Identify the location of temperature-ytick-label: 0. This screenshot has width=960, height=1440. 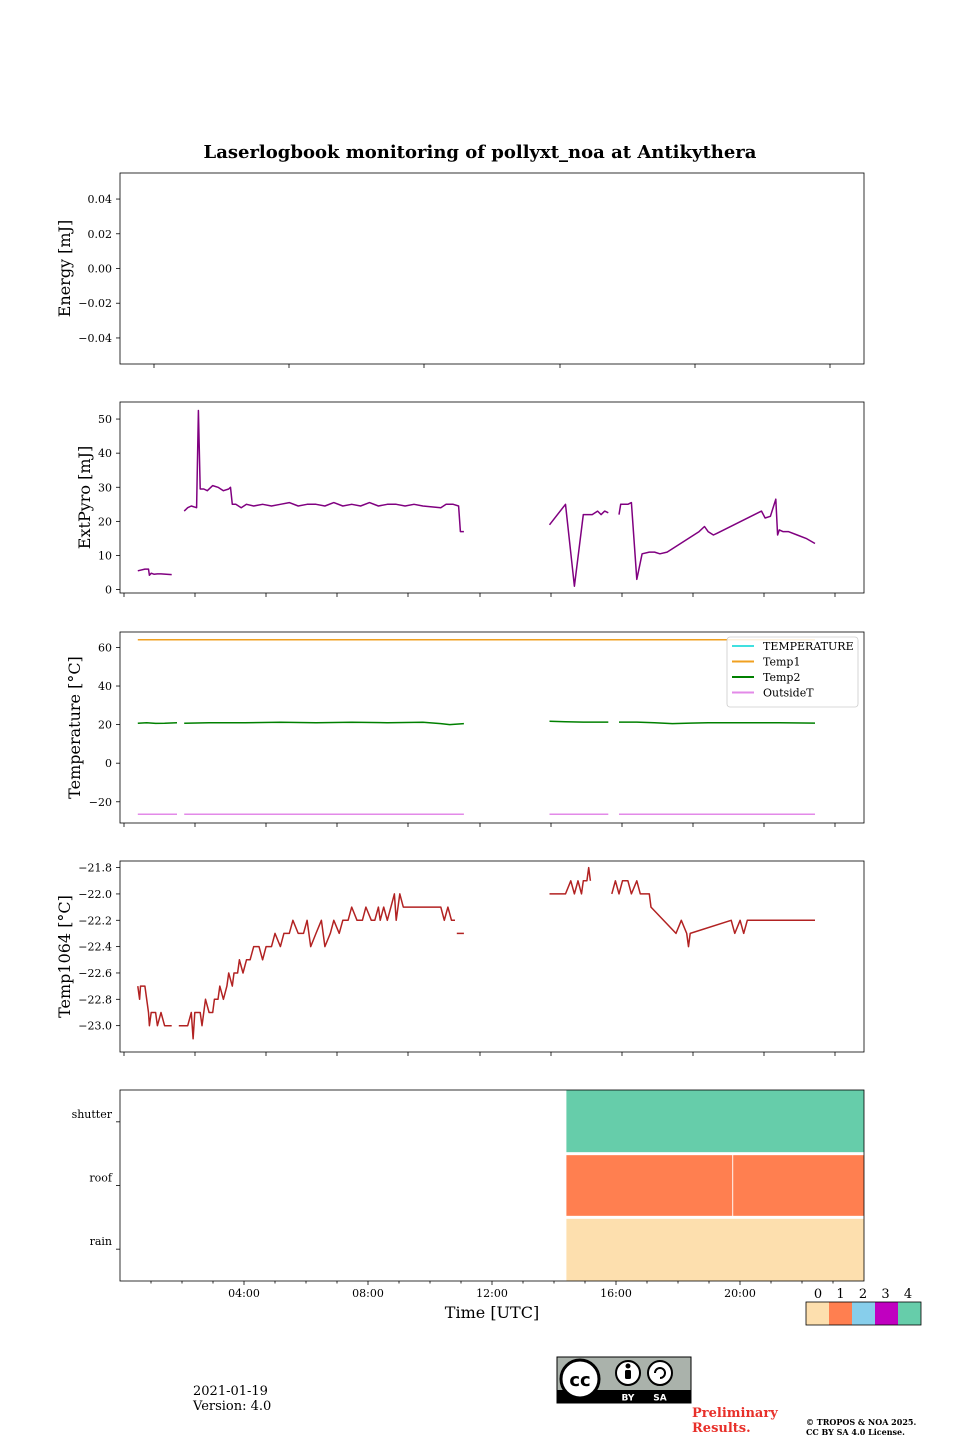
(108, 763).